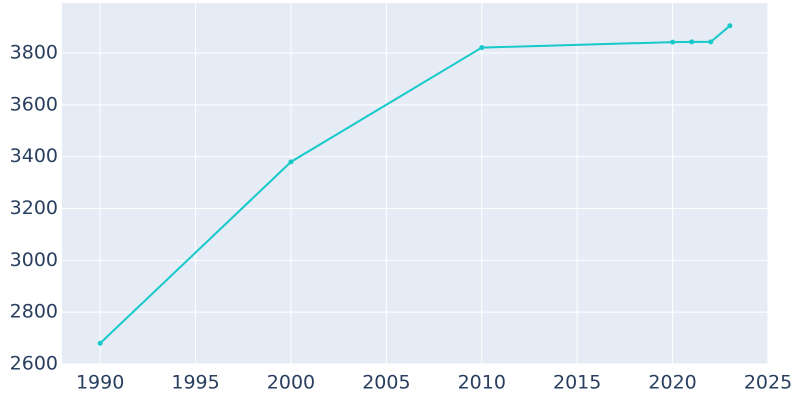 The width and height of the screenshot is (800, 400). I want to click on x-tick-label: 2020, so click(672, 383).